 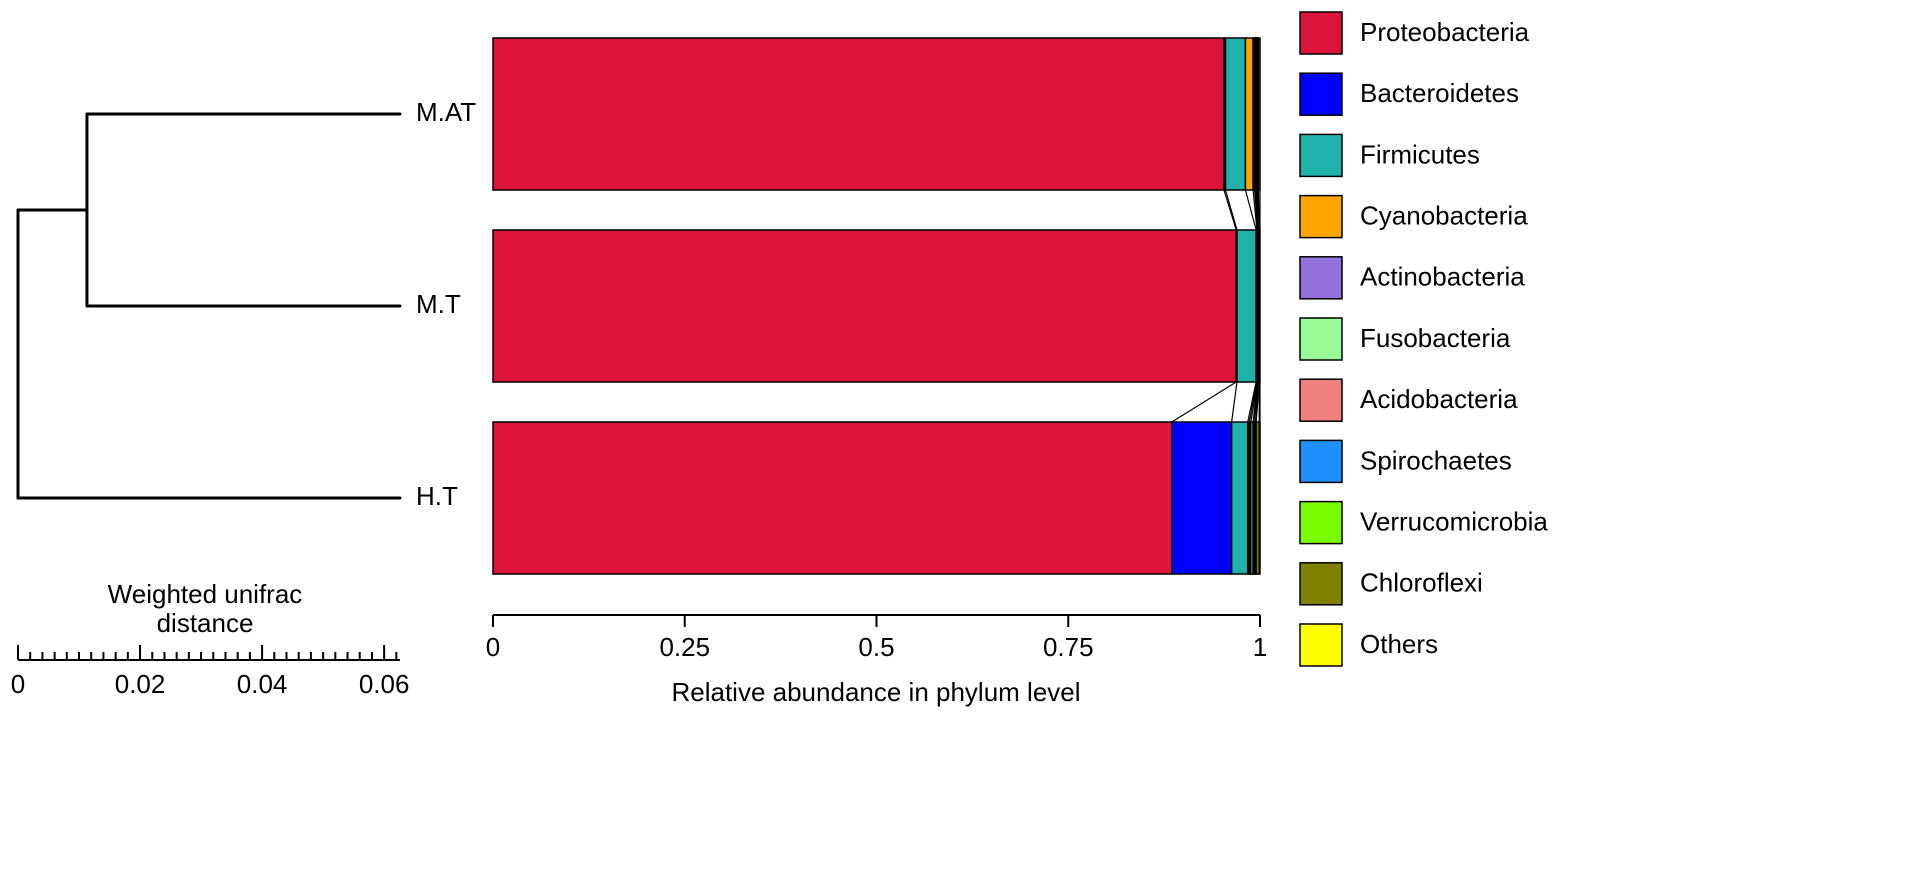 What do you see at coordinates (18, 684) in the screenshot?
I see `scale-tick-label: 0` at bounding box center [18, 684].